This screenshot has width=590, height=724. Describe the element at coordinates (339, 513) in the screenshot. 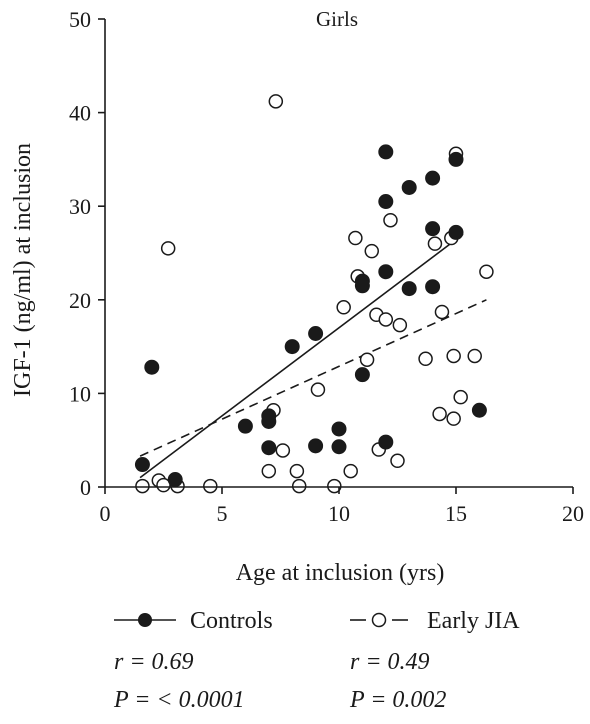

I see `x-tick-label: 10` at that location.